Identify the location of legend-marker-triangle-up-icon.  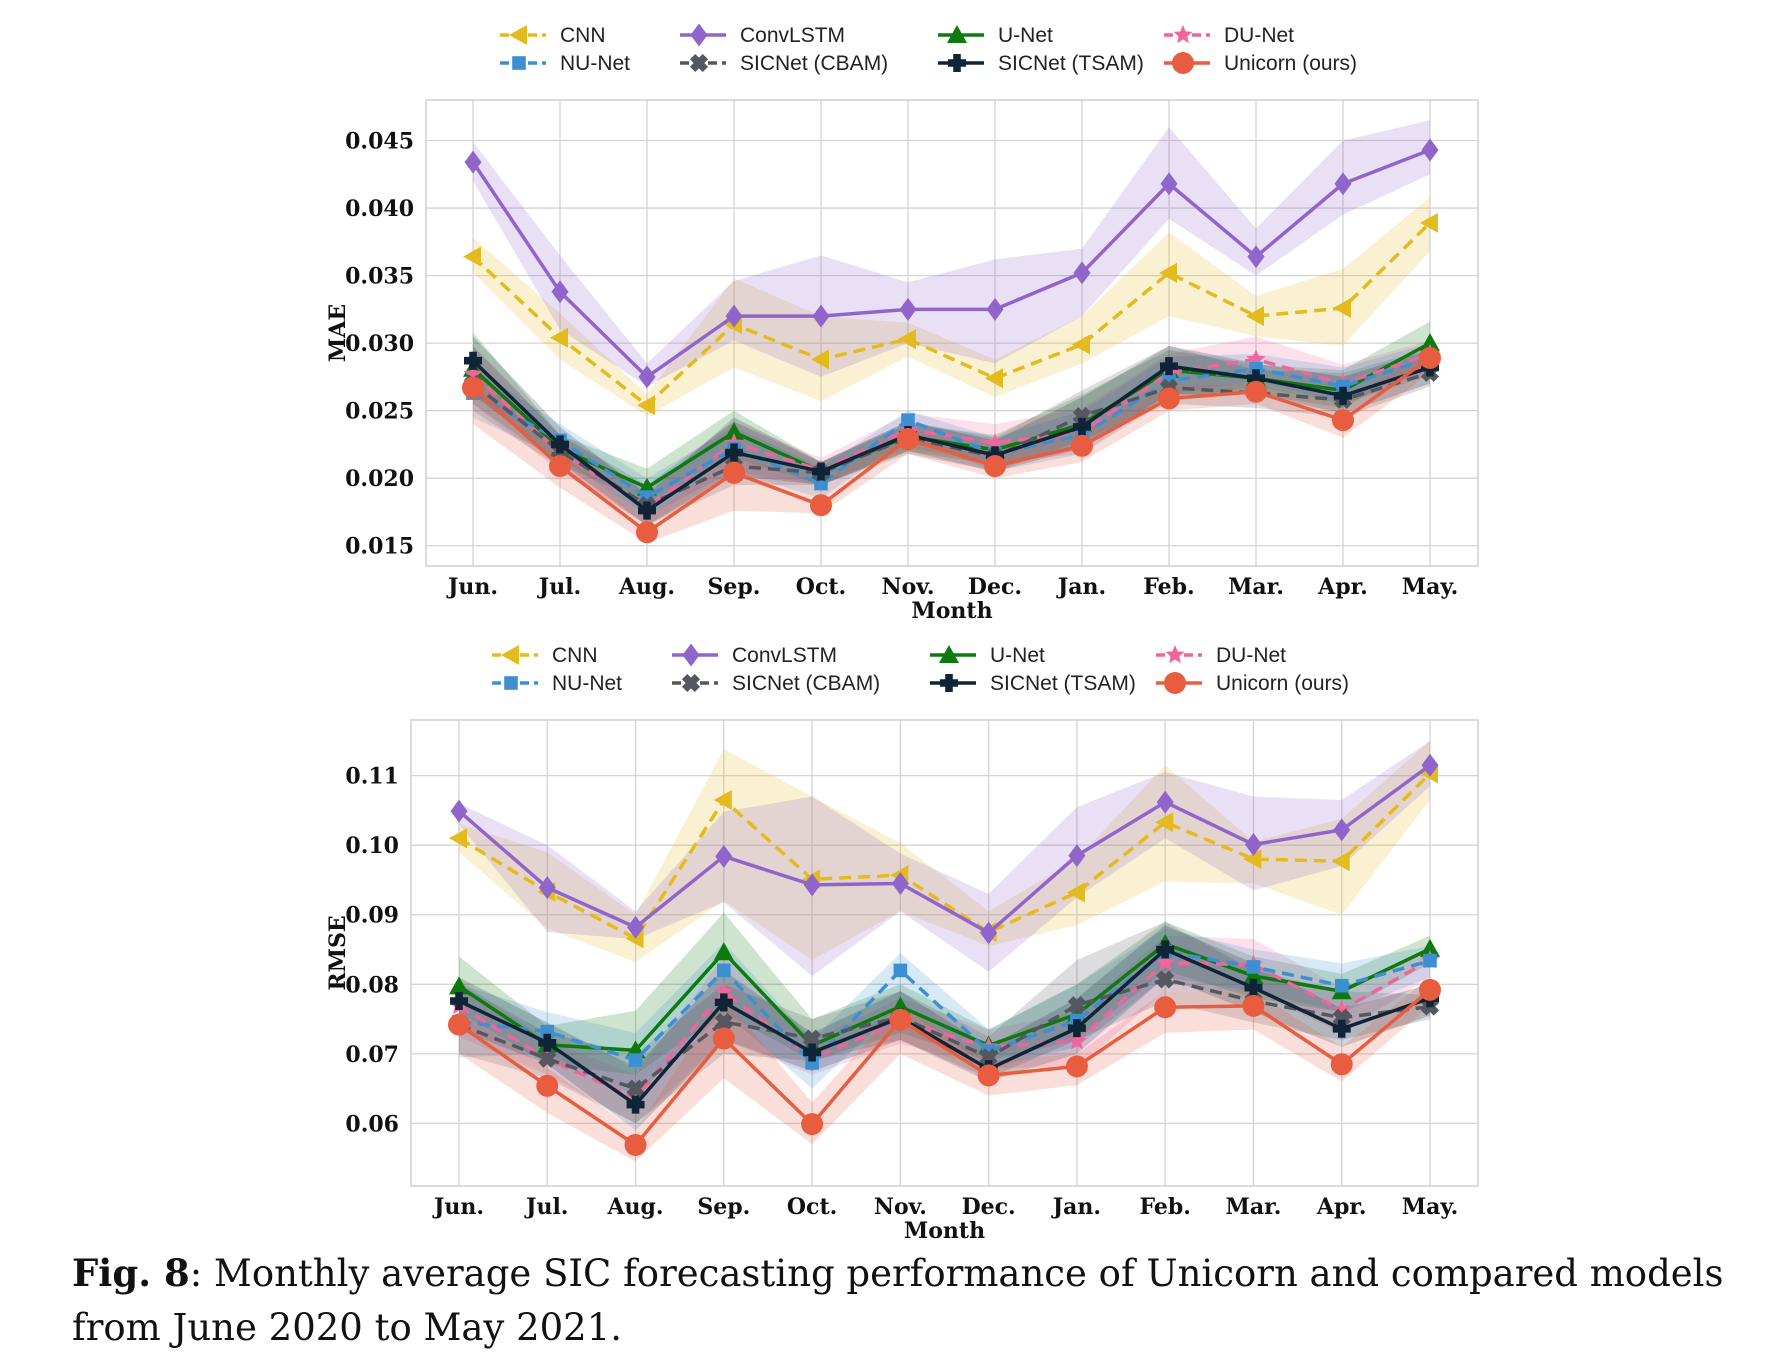
(957, 34).